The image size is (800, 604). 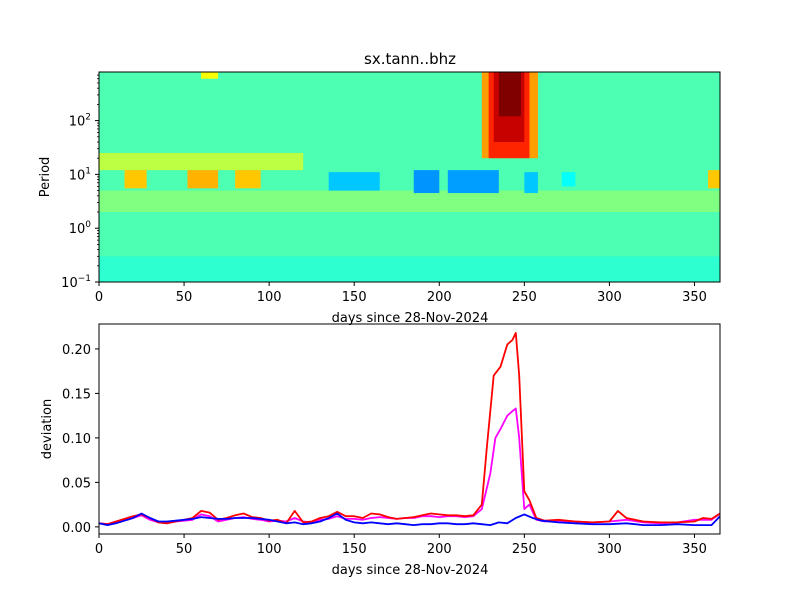 I want to click on deviation-x-label: days since 28-Nov-2024, so click(x=410, y=570).